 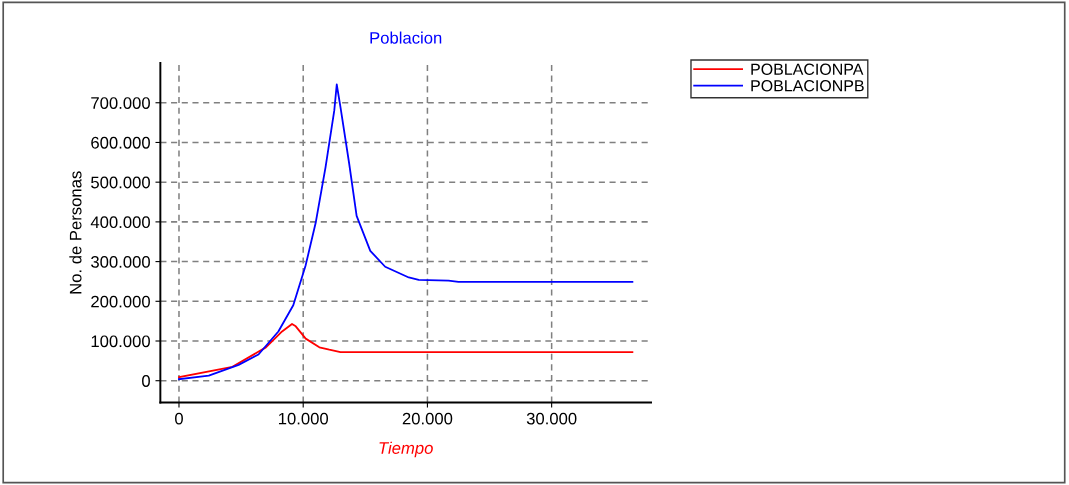 What do you see at coordinates (120, 103) in the screenshot?
I see `y-tick-label: 700.000` at bounding box center [120, 103].